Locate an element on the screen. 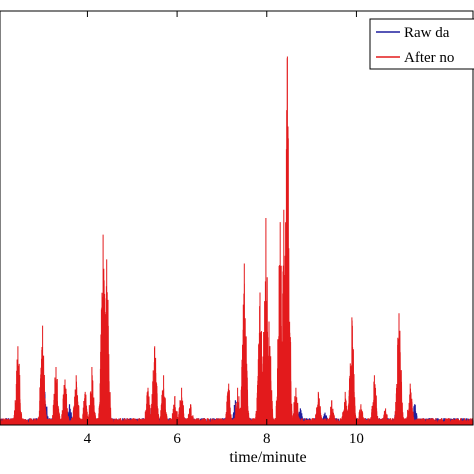  legend: Raw da After no is located at coordinates (421, 44).